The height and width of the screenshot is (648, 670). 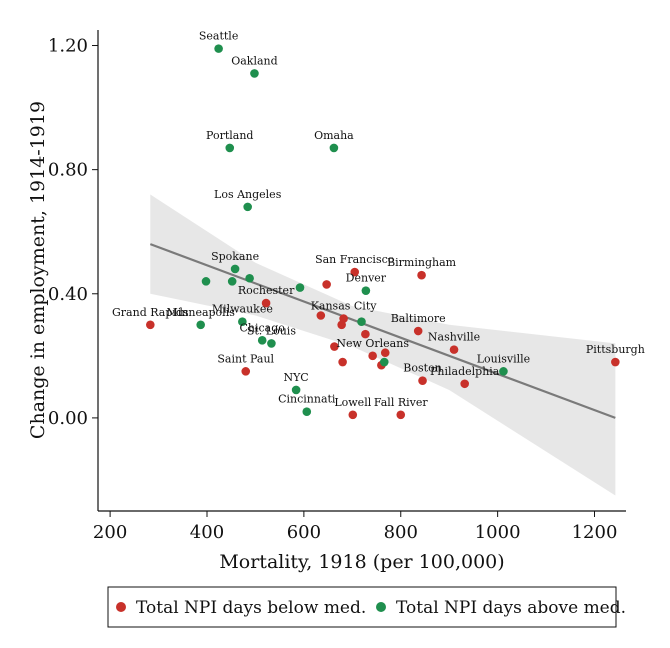 I want to click on x-ticks: 200 400 600 800 1000 1200, so click(x=355, y=527).